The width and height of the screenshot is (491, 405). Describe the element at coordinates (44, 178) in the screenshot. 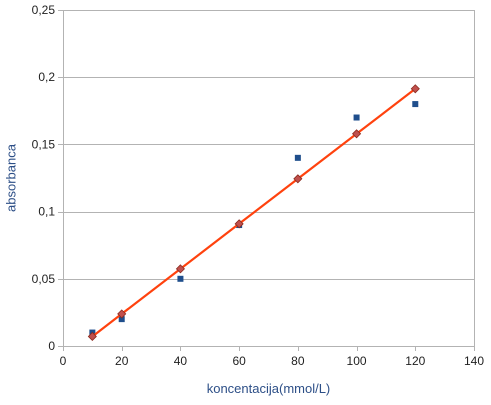

I see `y-tick-labels: 0 0,05 0,1 0,15 0,2 0,25` at that location.